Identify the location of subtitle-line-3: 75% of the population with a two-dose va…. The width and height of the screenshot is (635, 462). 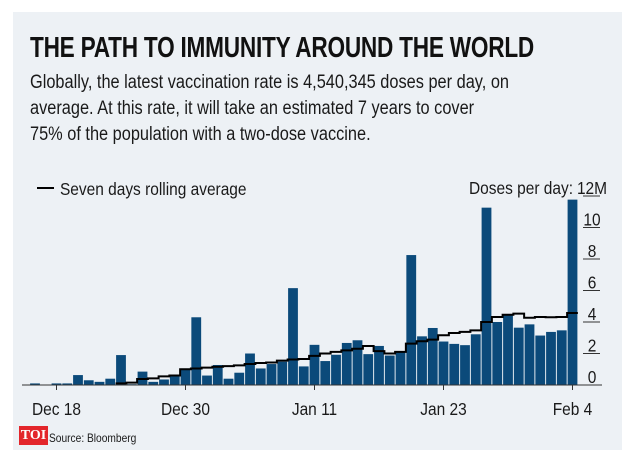
(200, 134).